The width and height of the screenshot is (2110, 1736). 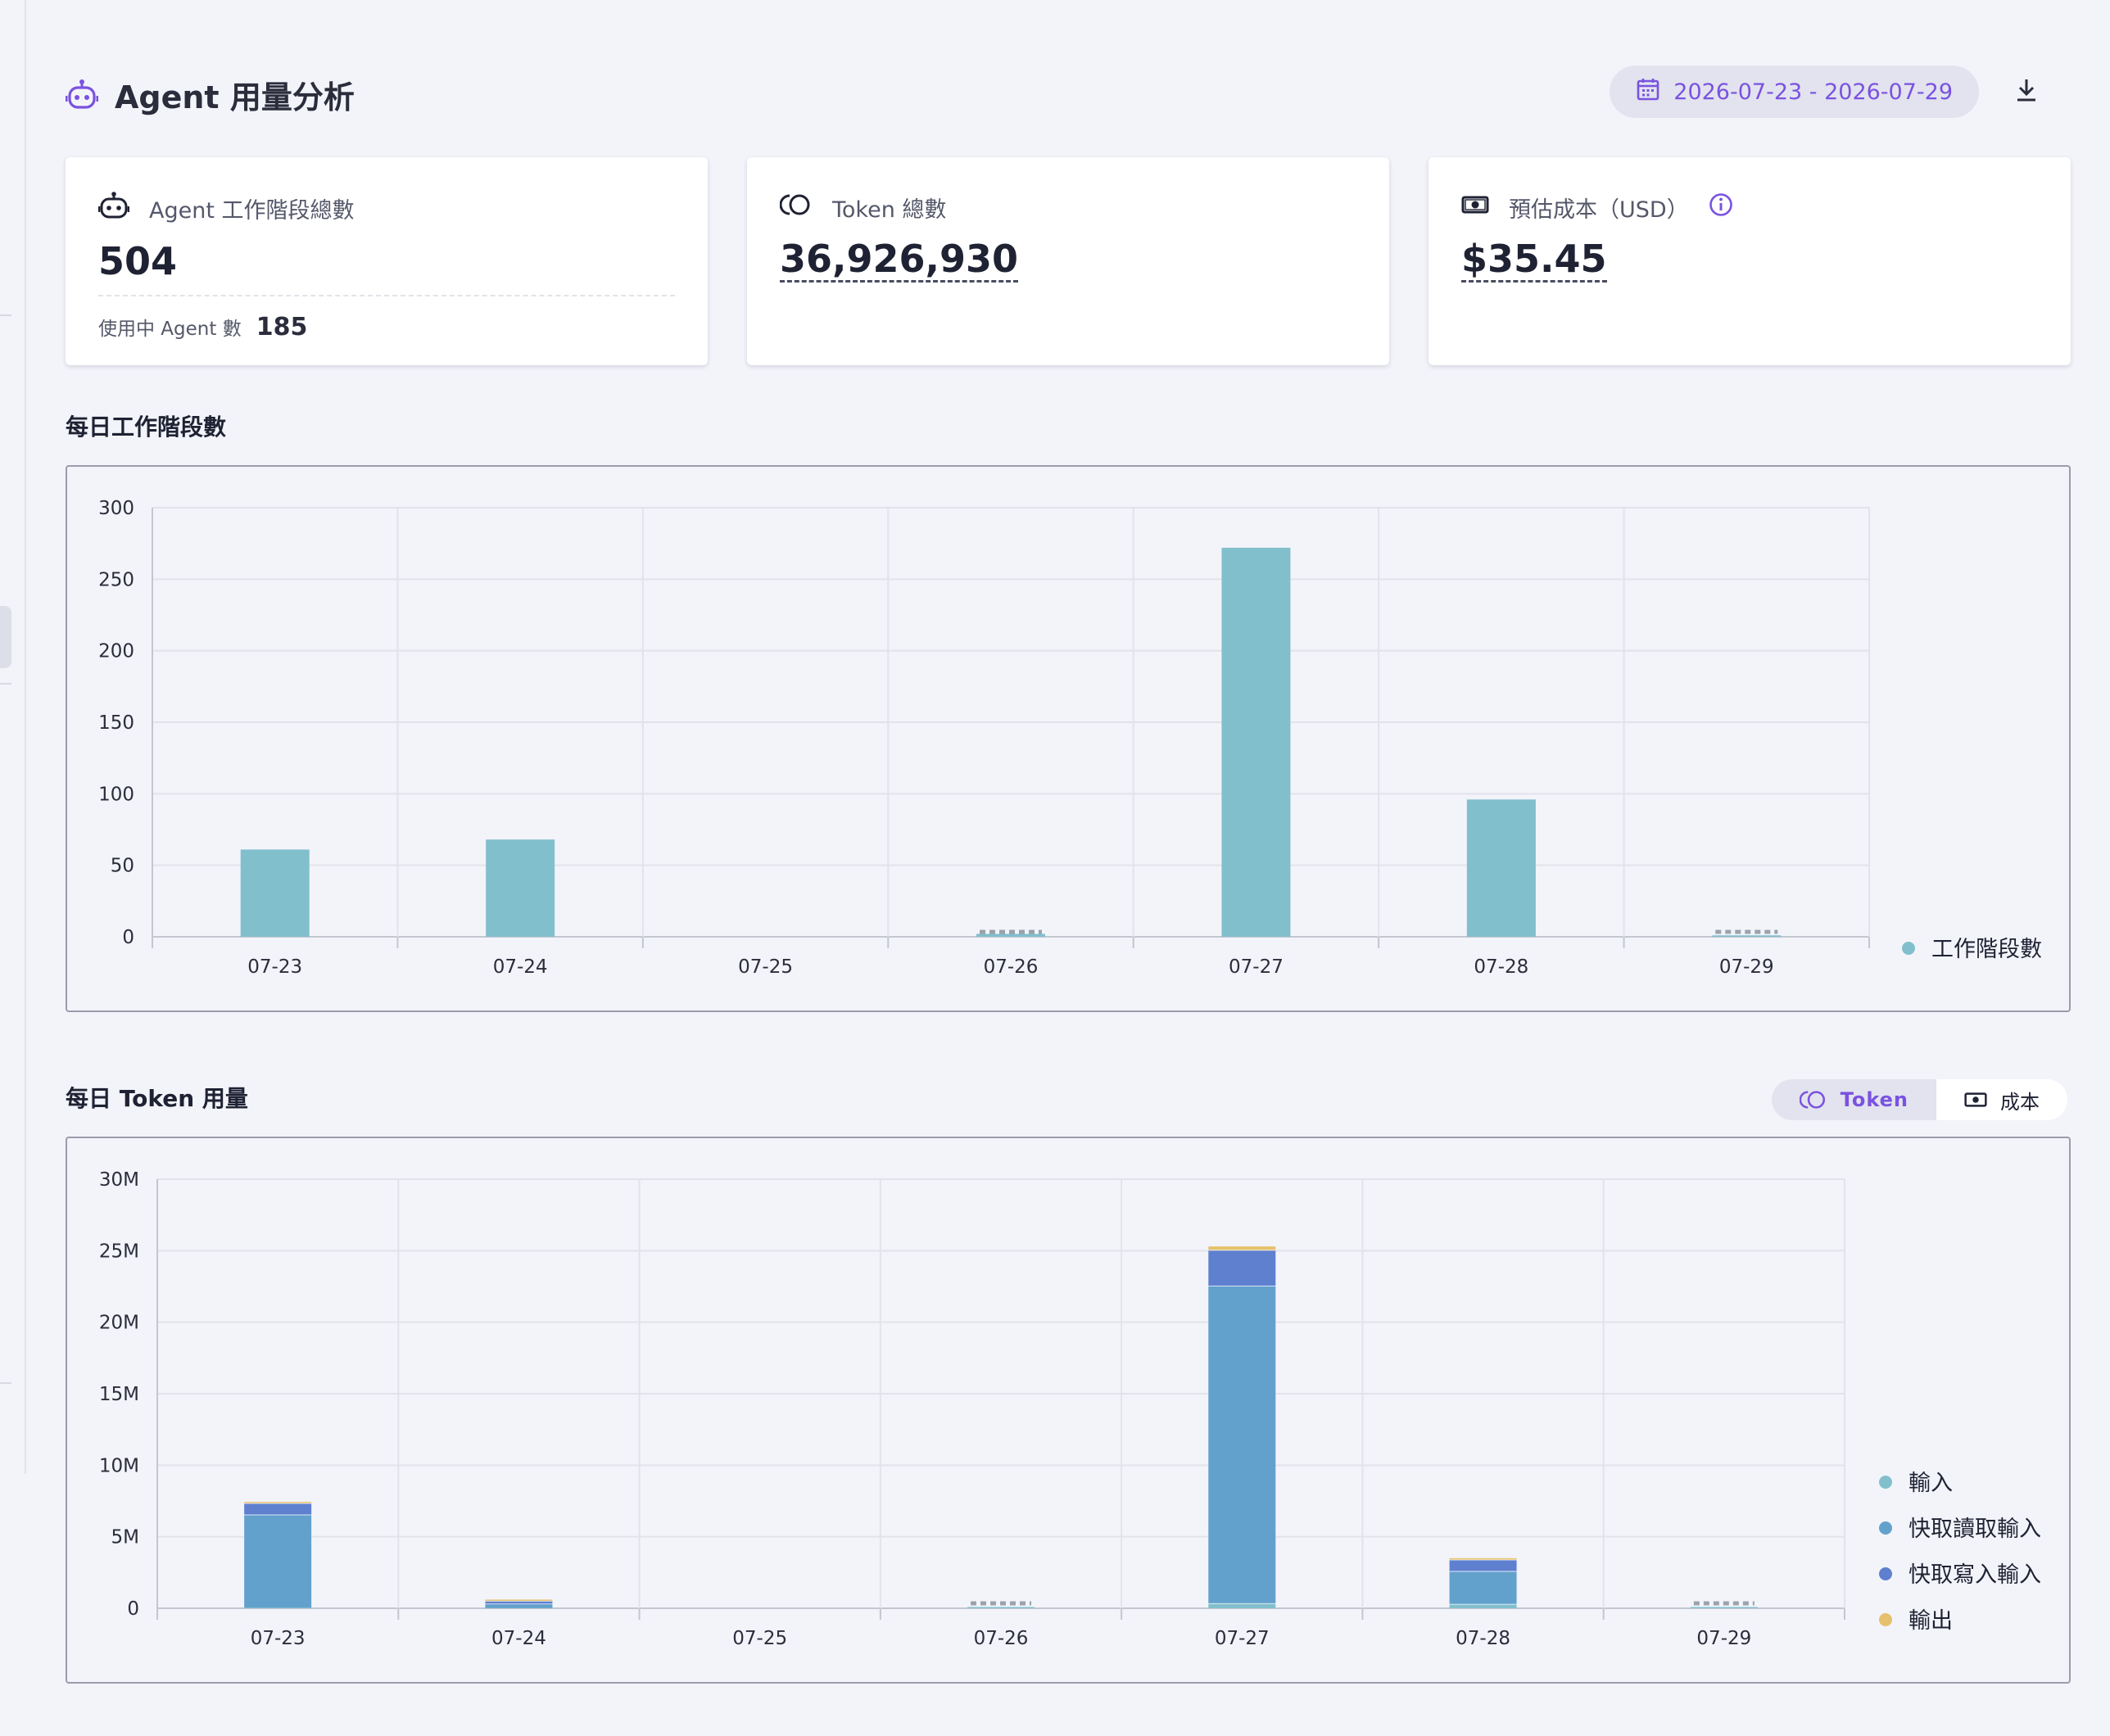 I want to click on active-agents-value: 185, so click(x=282, y=327).